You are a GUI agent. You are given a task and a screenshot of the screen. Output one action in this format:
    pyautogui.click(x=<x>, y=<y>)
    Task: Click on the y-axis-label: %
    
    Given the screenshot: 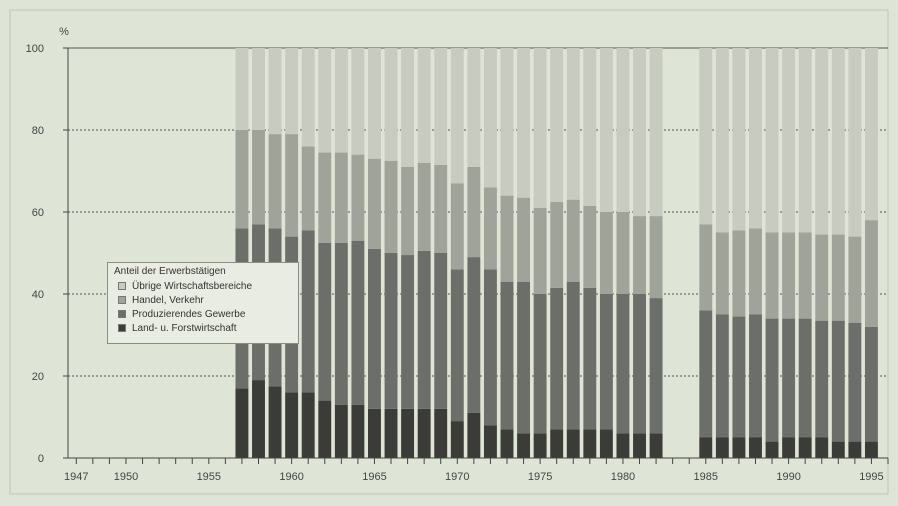 What is the action you would take?
    pyautogui.click(x=64, y=32)
    